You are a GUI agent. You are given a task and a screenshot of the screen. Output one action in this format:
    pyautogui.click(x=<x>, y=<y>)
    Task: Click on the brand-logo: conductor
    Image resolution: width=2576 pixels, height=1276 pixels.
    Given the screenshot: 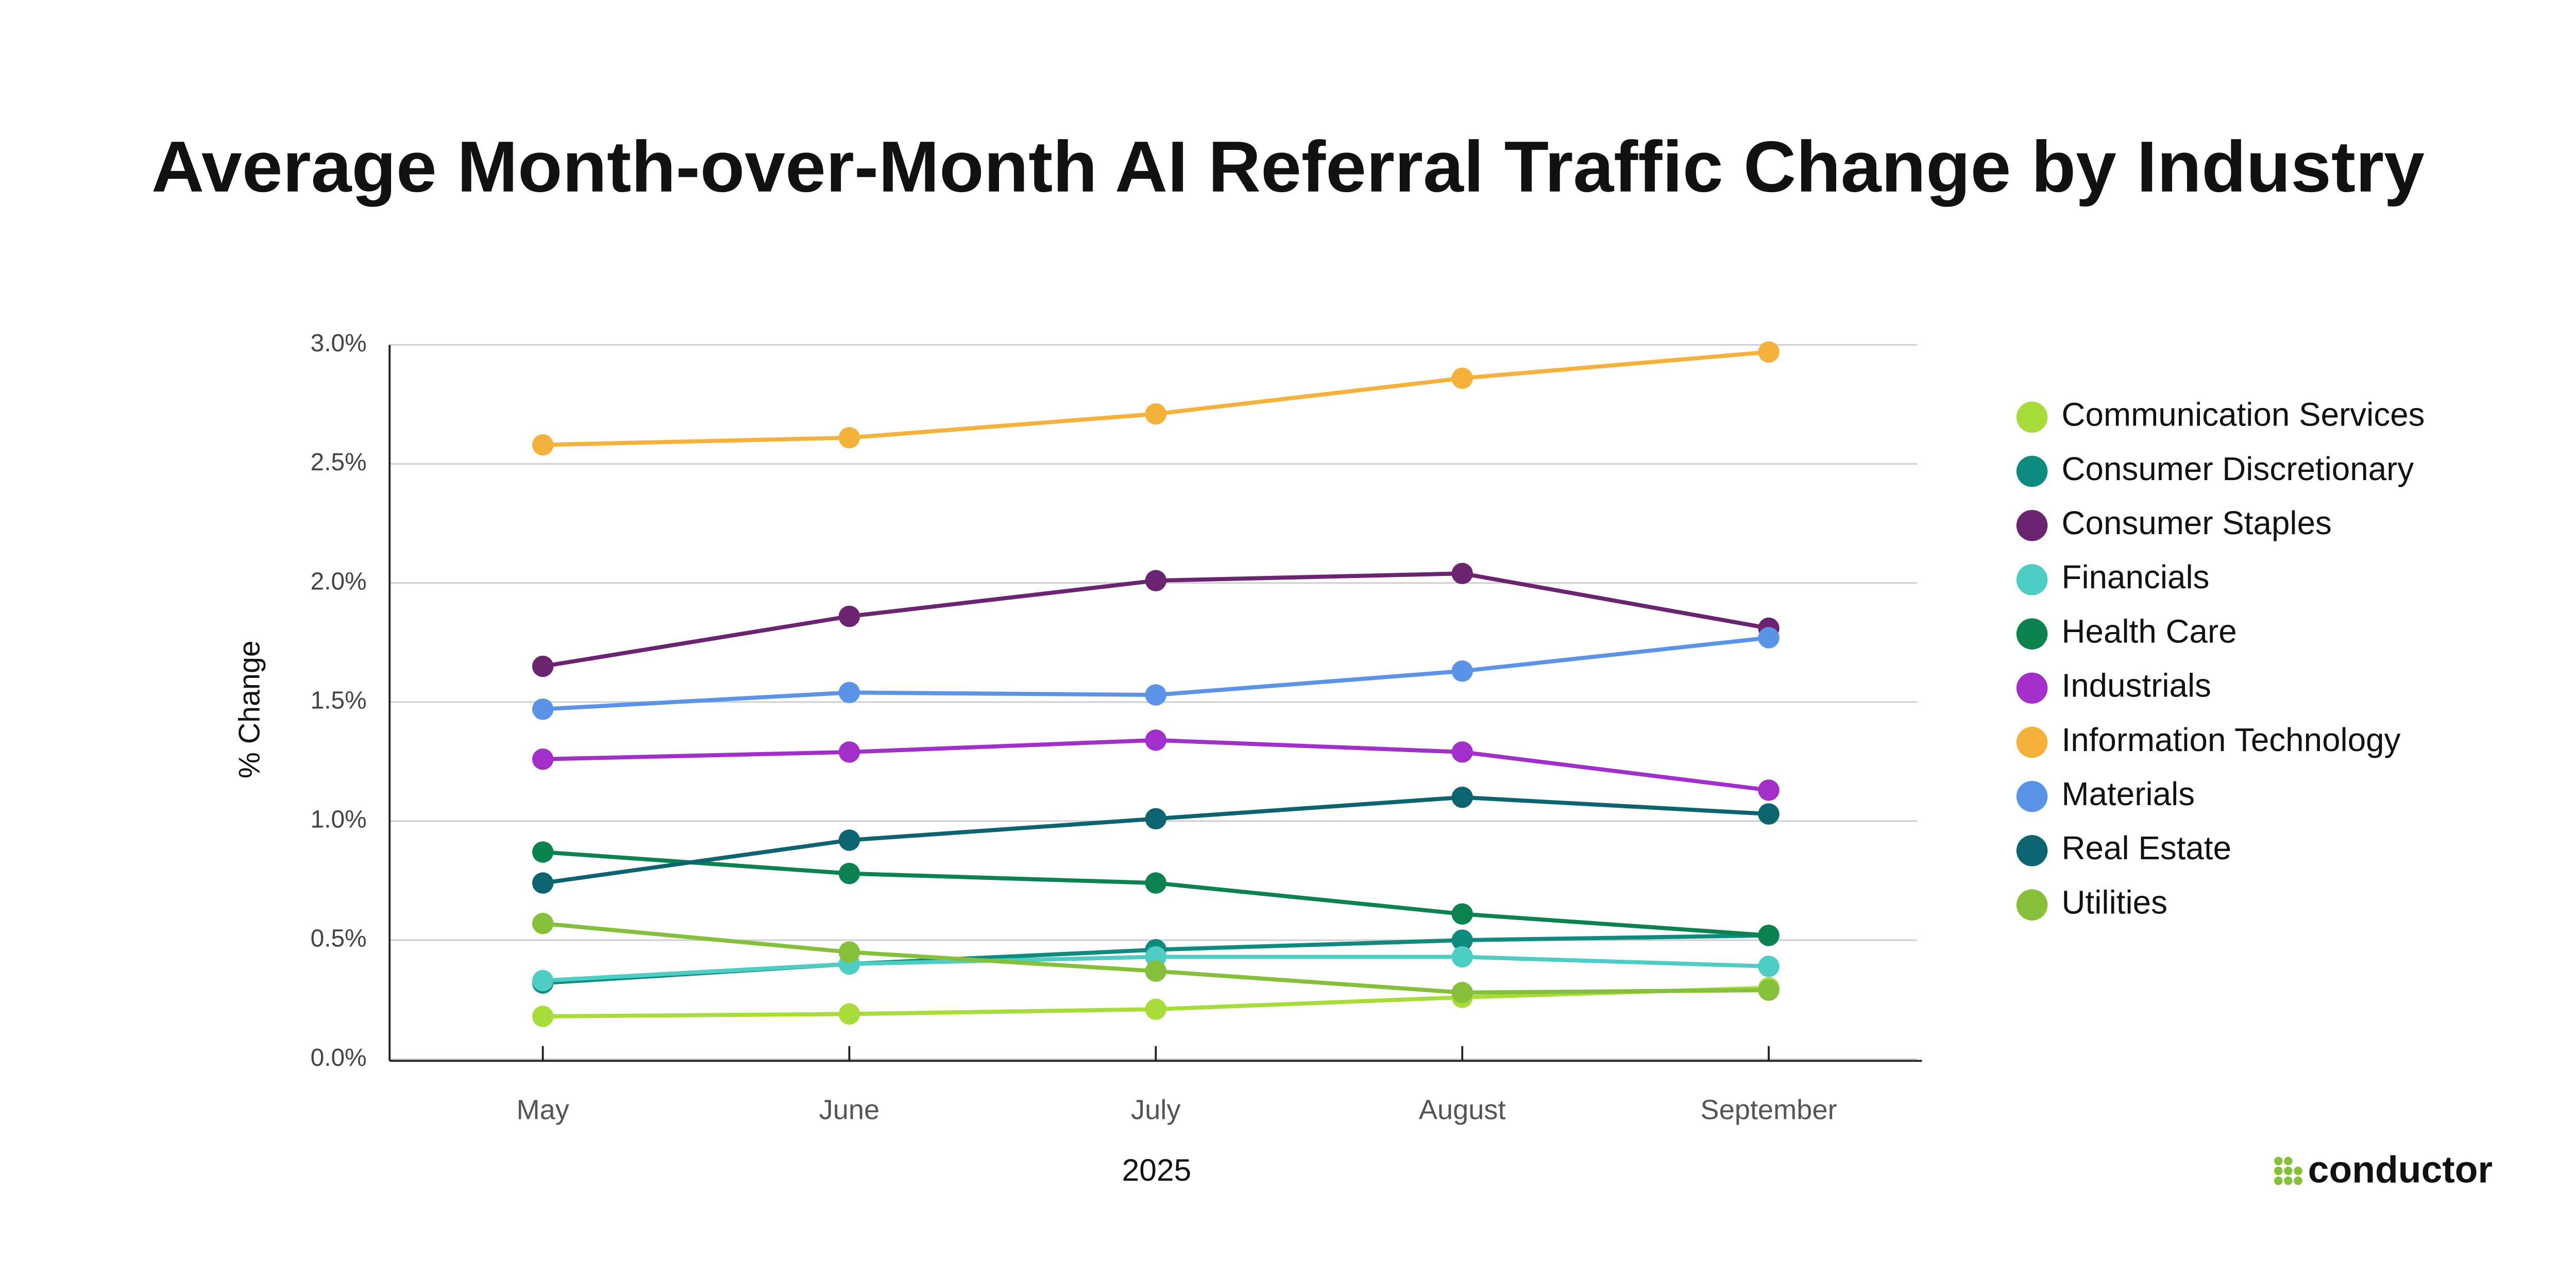 What is the action you would take?
    pyautogui.click(x=2383, y=1170)
    